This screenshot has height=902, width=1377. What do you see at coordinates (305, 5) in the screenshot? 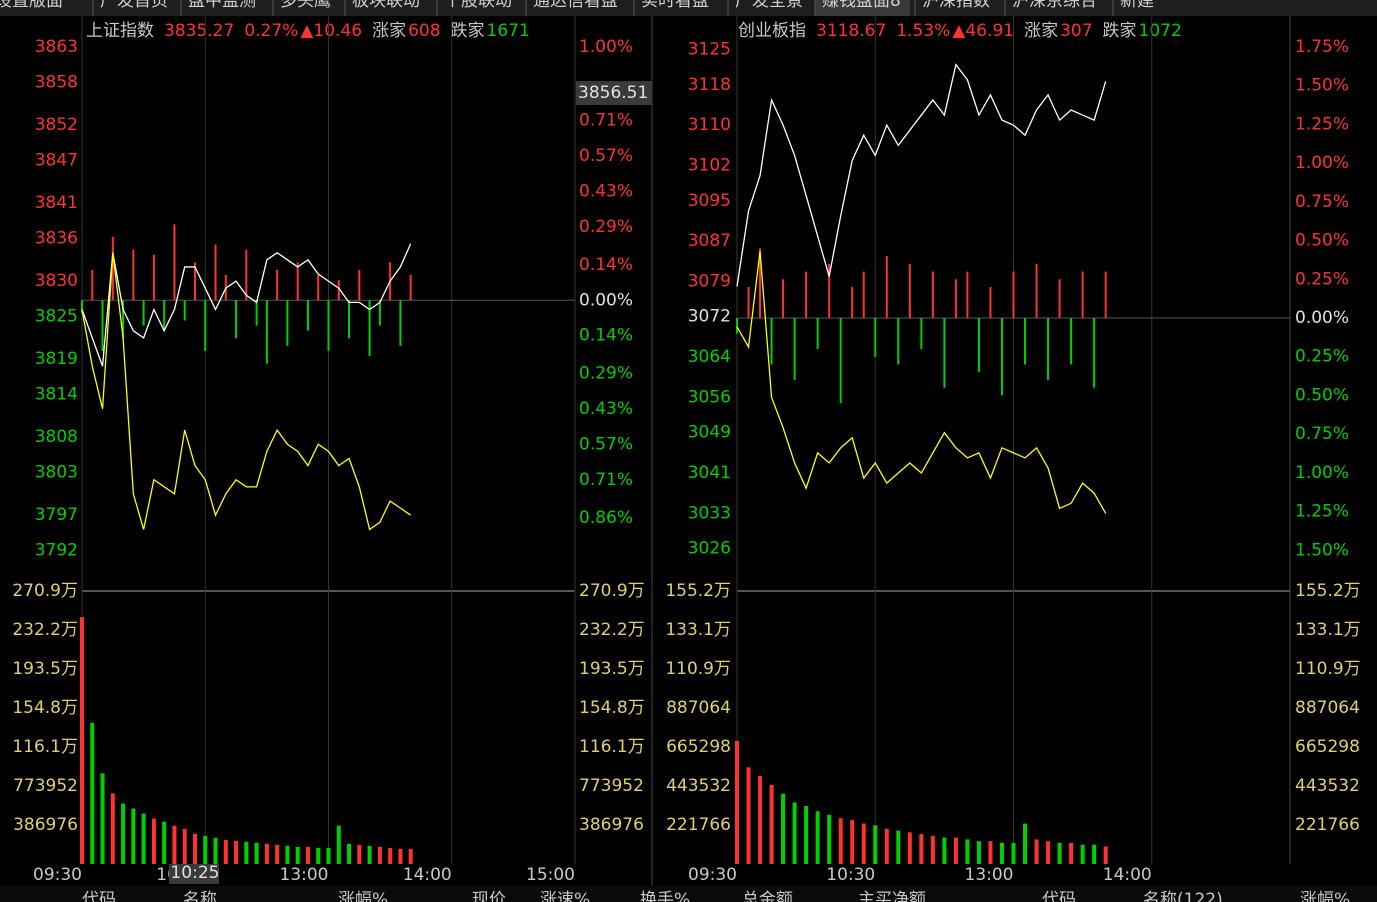
I see `tab: 多头鹰` at bounding box center [305, 5].